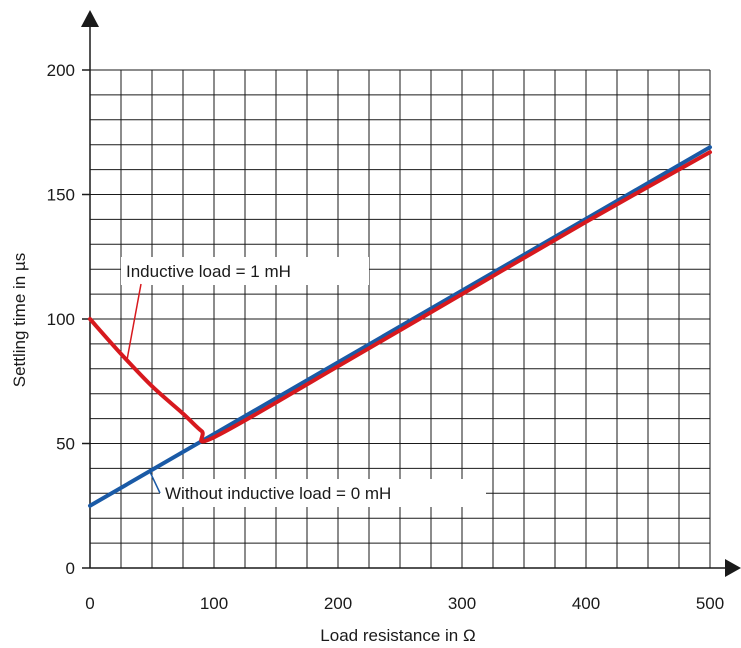 This screenshot has height=648, width=741. I want to click on x-axis-arrow, so click(733, 568).